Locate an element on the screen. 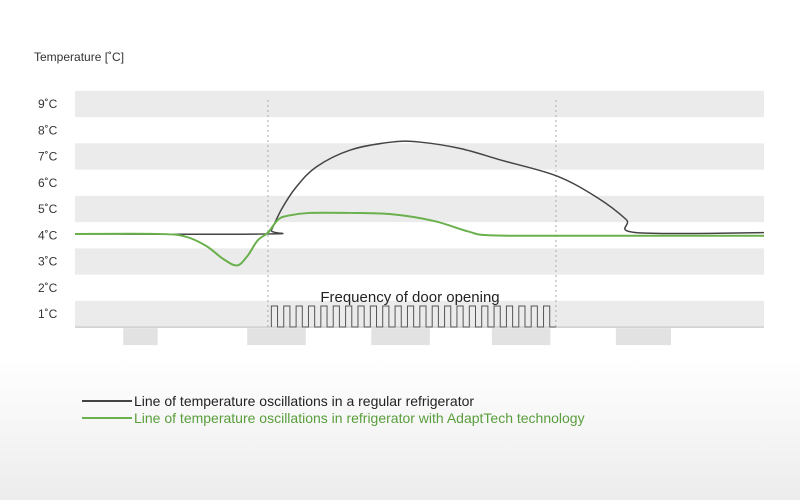 The width and height of the screenshot is (800, 500). y-tick-label: 6˚C is located at coordinates (48, 183).